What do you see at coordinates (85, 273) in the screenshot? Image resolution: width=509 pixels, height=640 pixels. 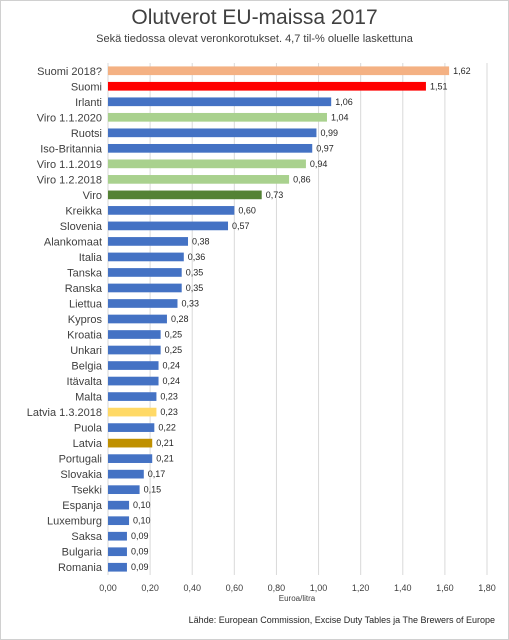 I see `category-label: Tanska` at bounding box center [85, 273].